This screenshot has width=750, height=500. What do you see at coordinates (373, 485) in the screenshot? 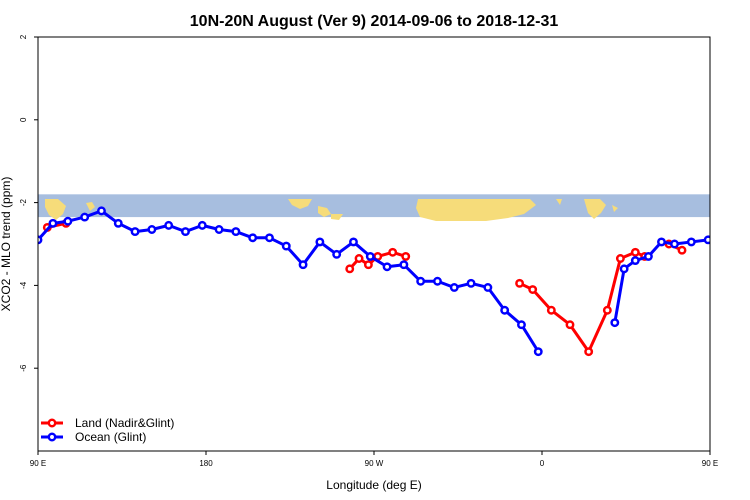
I see `x-axis-label: Longitude (deg E)` at bounding box center [373, 485].